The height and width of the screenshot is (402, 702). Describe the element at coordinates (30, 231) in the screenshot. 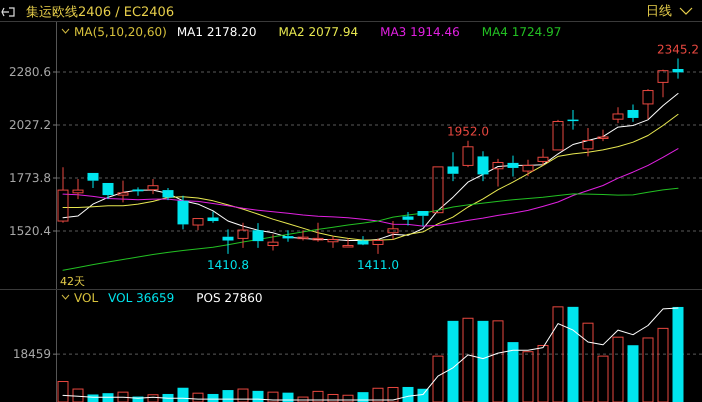

I see `y-tick-label: 1520.4` at that location.